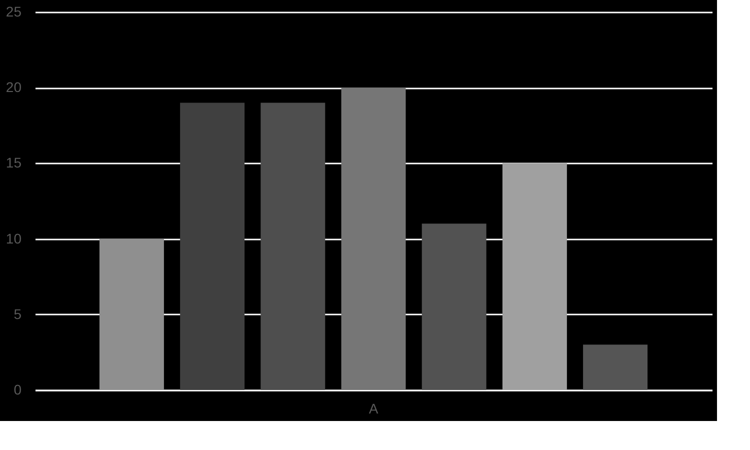  I want to click on y-tick-label: 0, so click(18, 390).